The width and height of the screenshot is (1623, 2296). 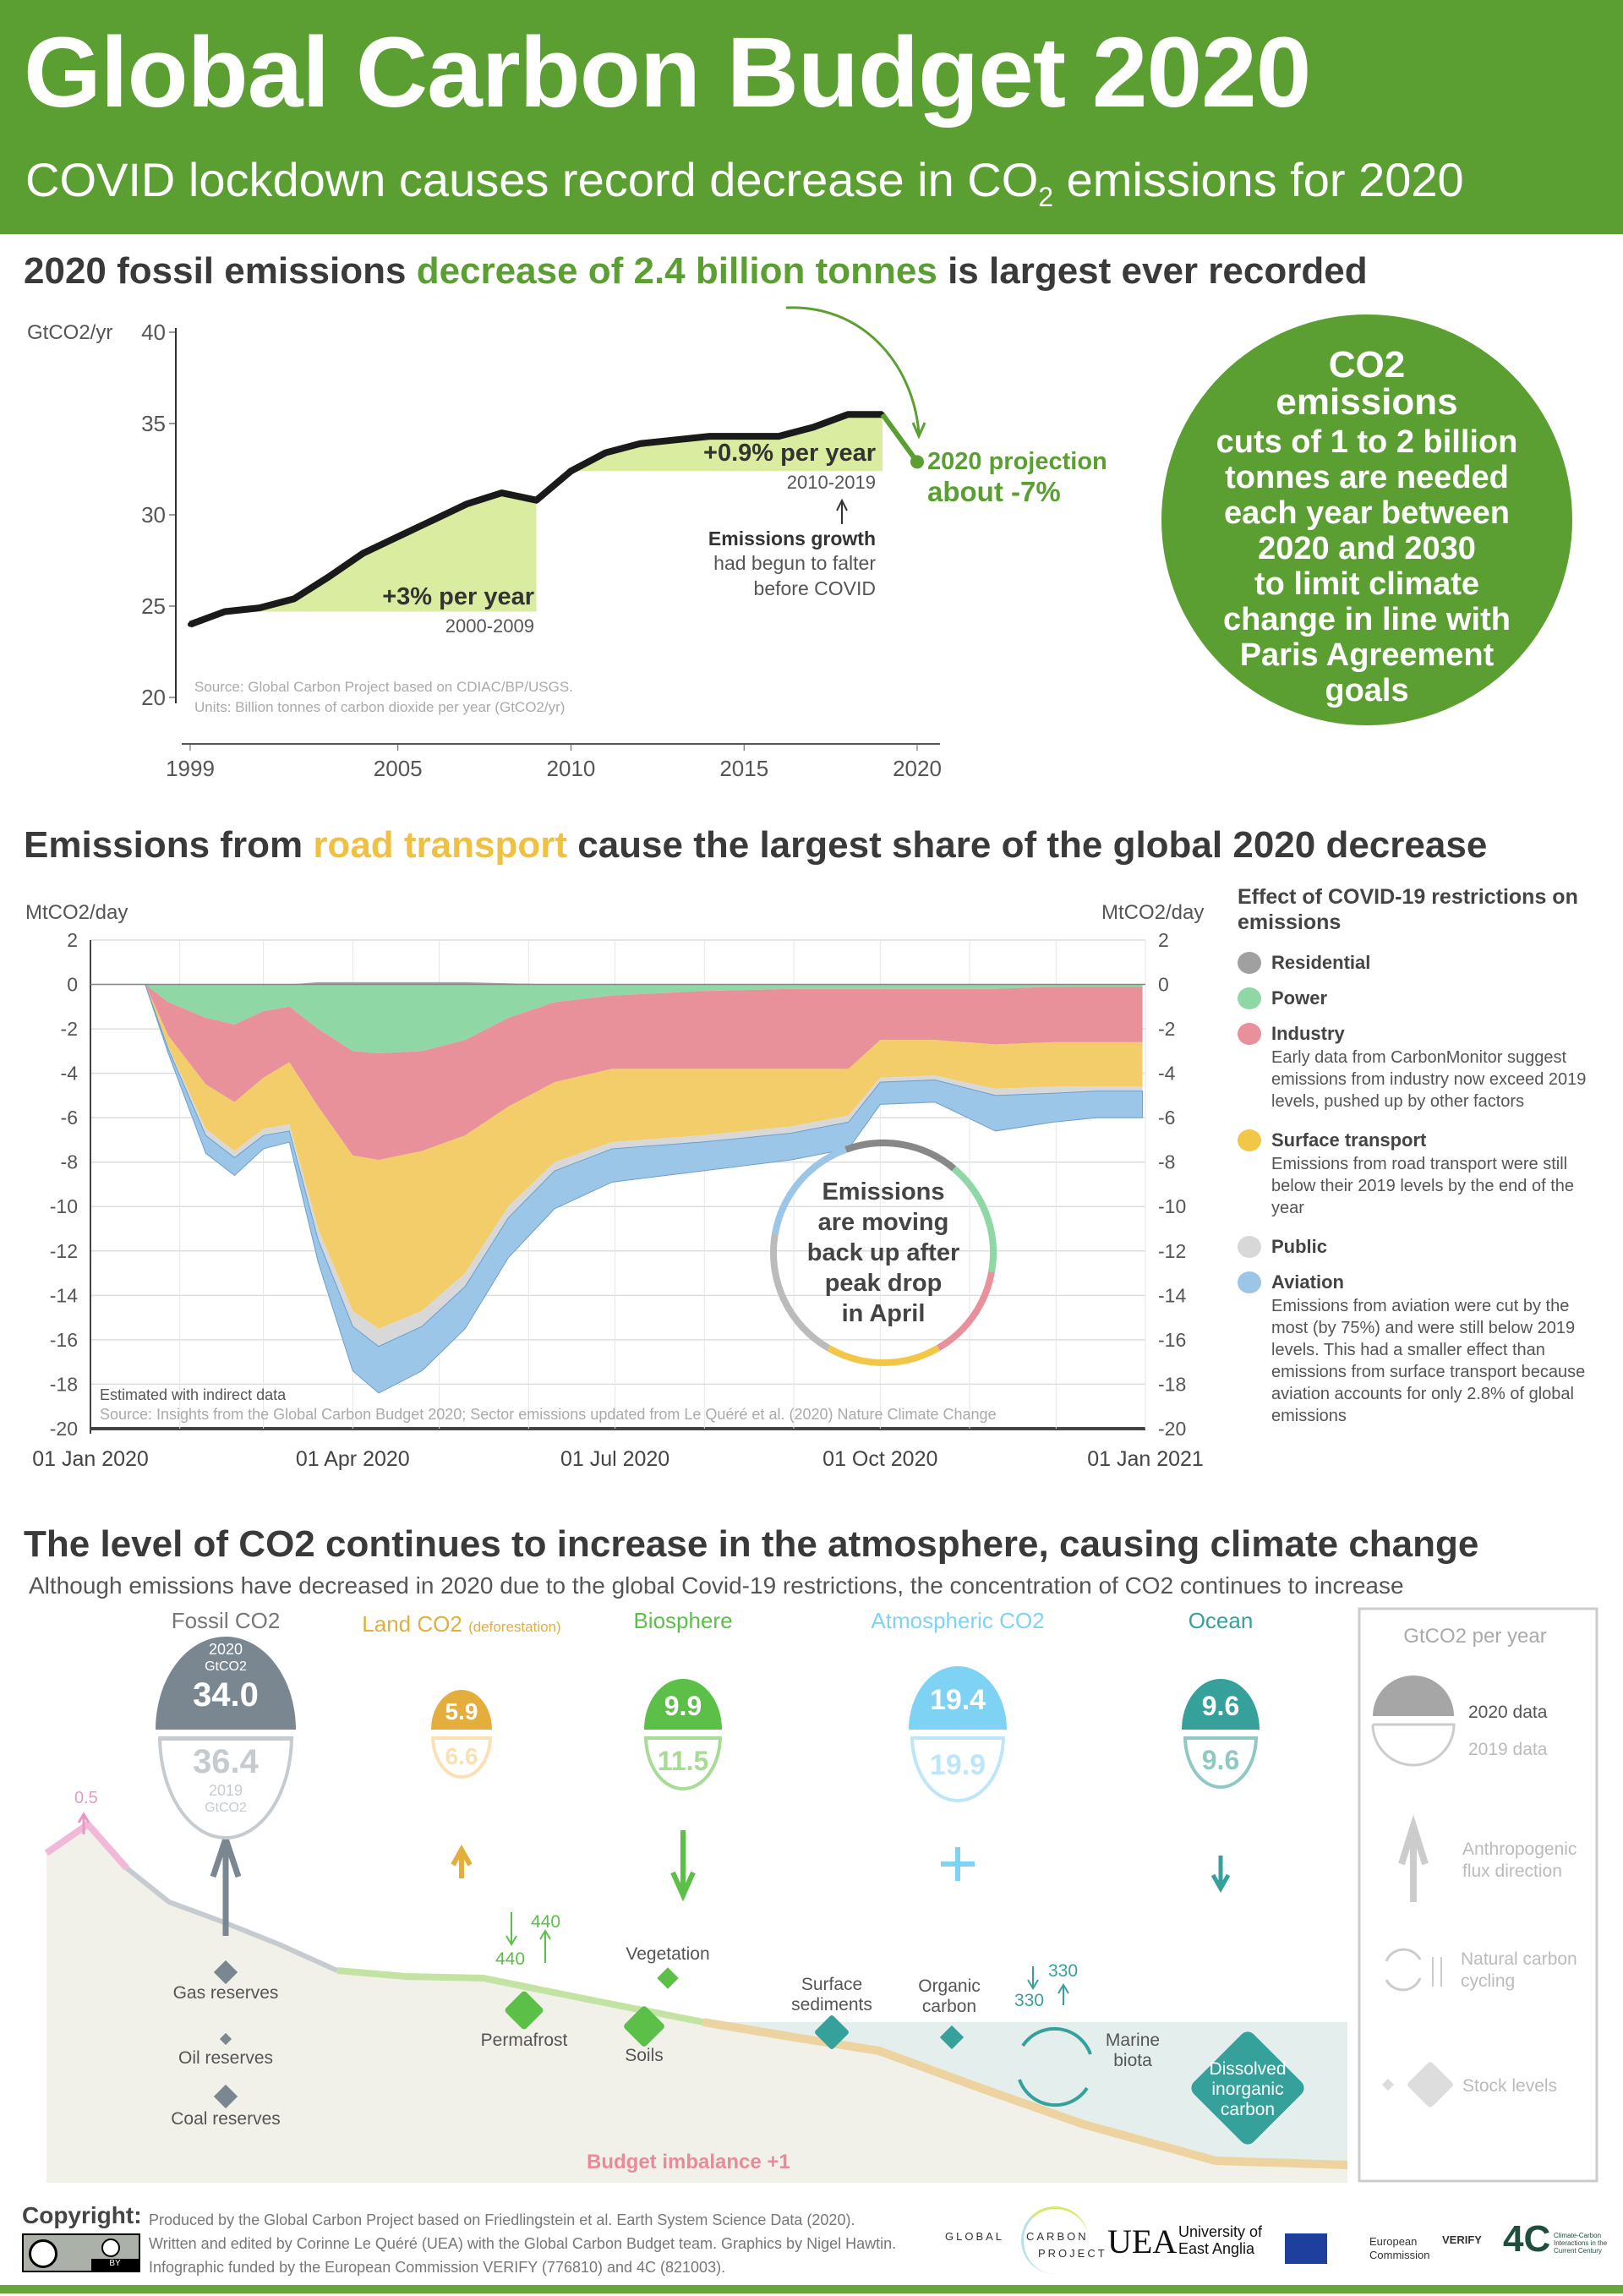 I want to click on title-part: Emissions from, so click(x=169, y=845).